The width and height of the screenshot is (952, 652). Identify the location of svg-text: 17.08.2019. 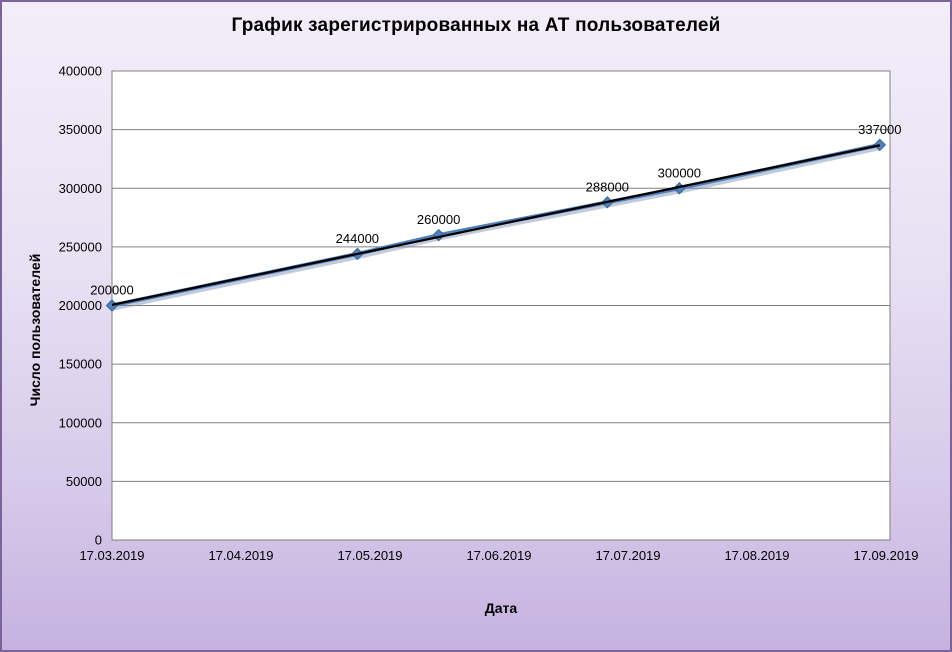
(756, 555).